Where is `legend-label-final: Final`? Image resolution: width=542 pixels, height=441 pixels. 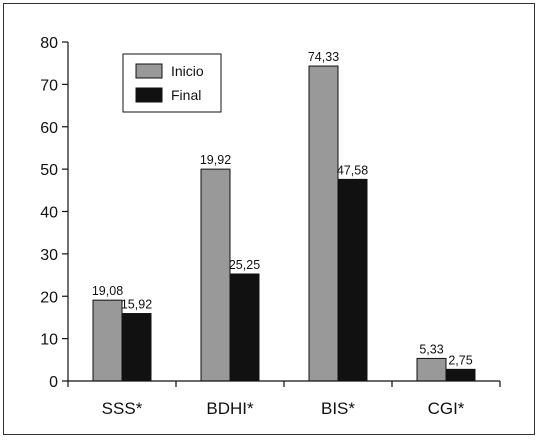
legend-label-final: Final is located at coordinates (186, 95).